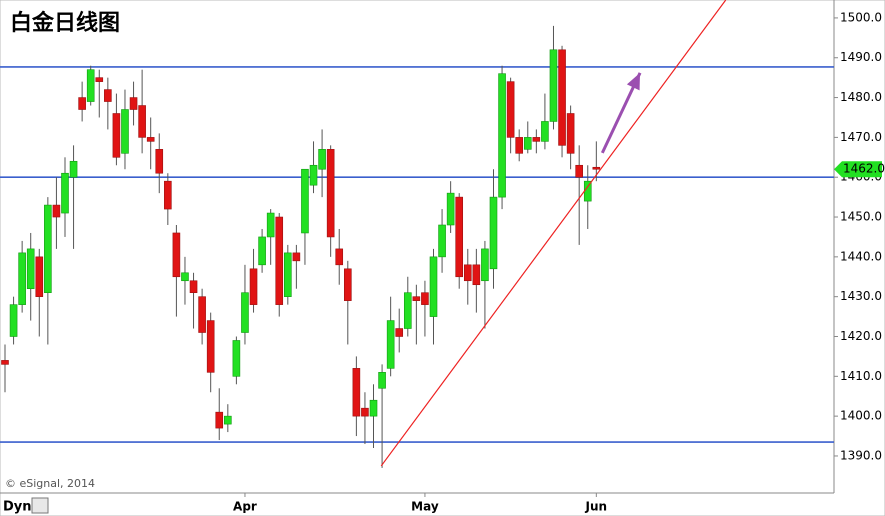 Image resolution: width=885 pixels, height=516 pixels. What do you see at coordinates (861, 256) in the screenshot?
I see `y-tick-label: 1440.0` at bounding box center [861, 256].